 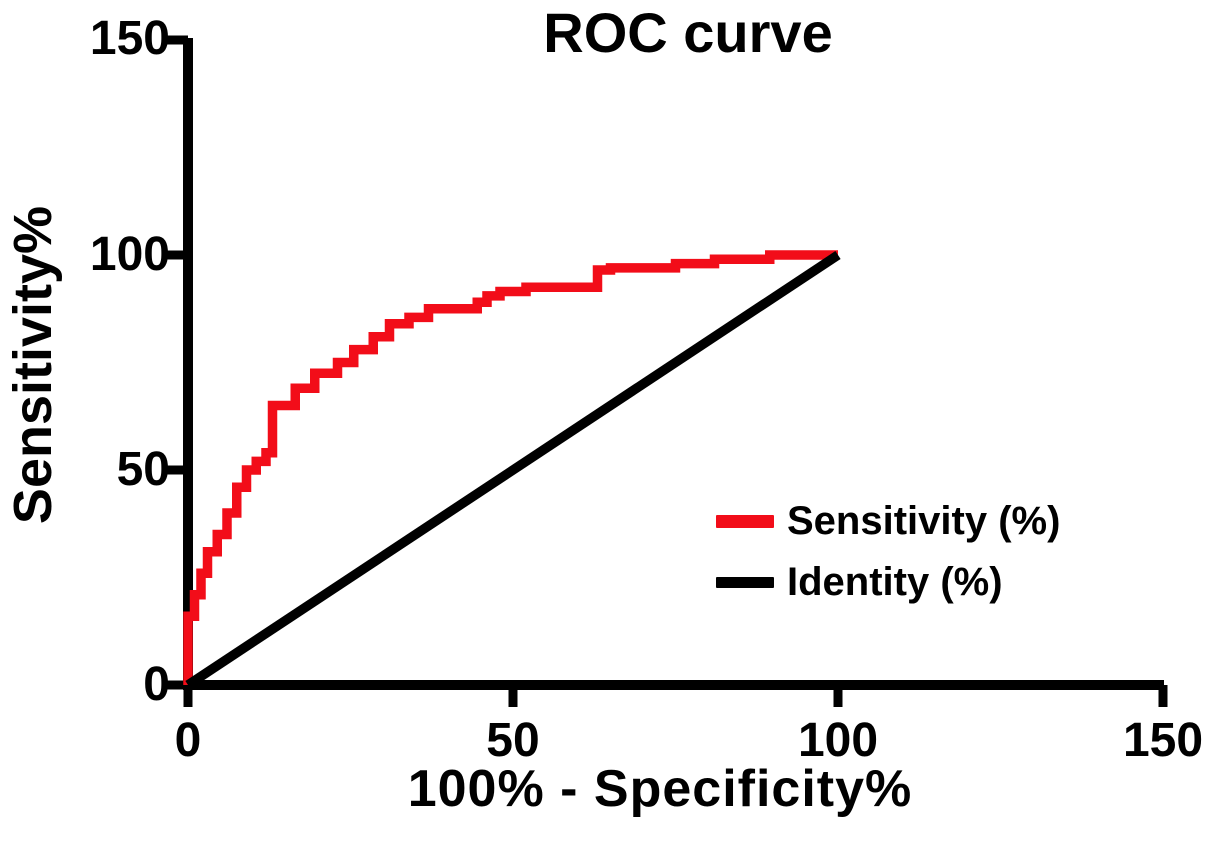 What do you see at coordinates (745, 521) in the screenshot?
I see `sensitivity-line-swatch` at bounding box center [745, 521].